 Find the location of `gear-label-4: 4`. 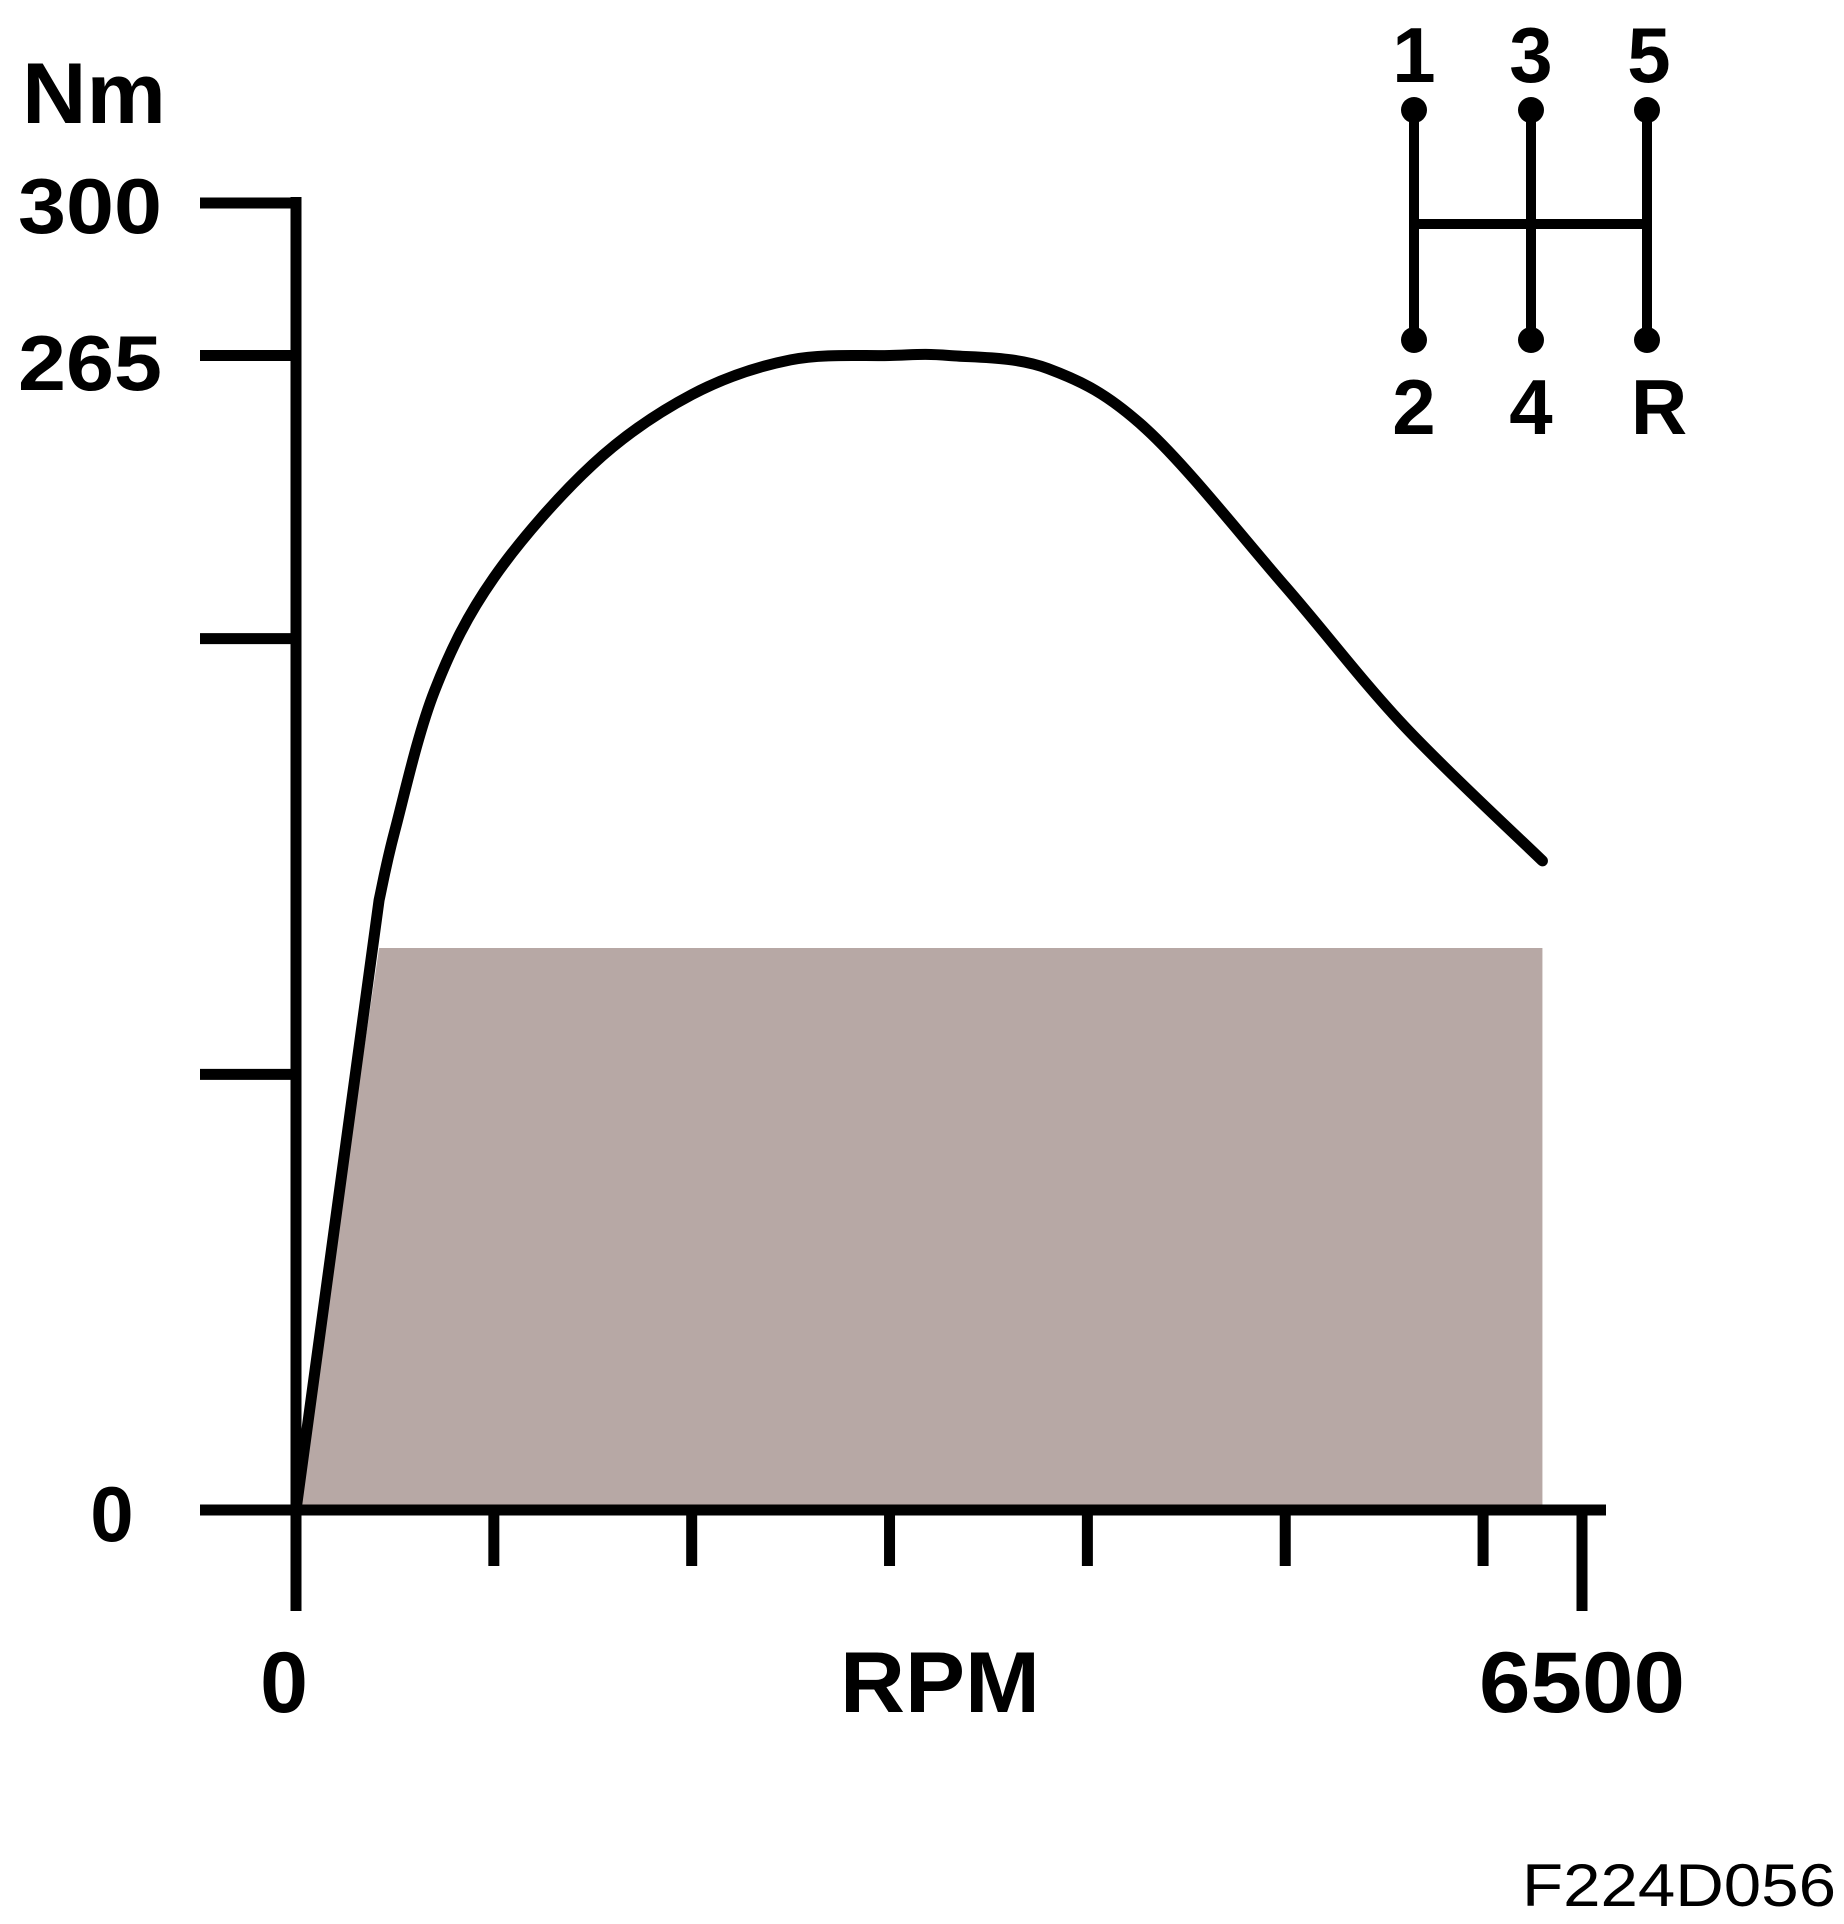

gear-label-4: 4 is located at coordinates (1530, 407).